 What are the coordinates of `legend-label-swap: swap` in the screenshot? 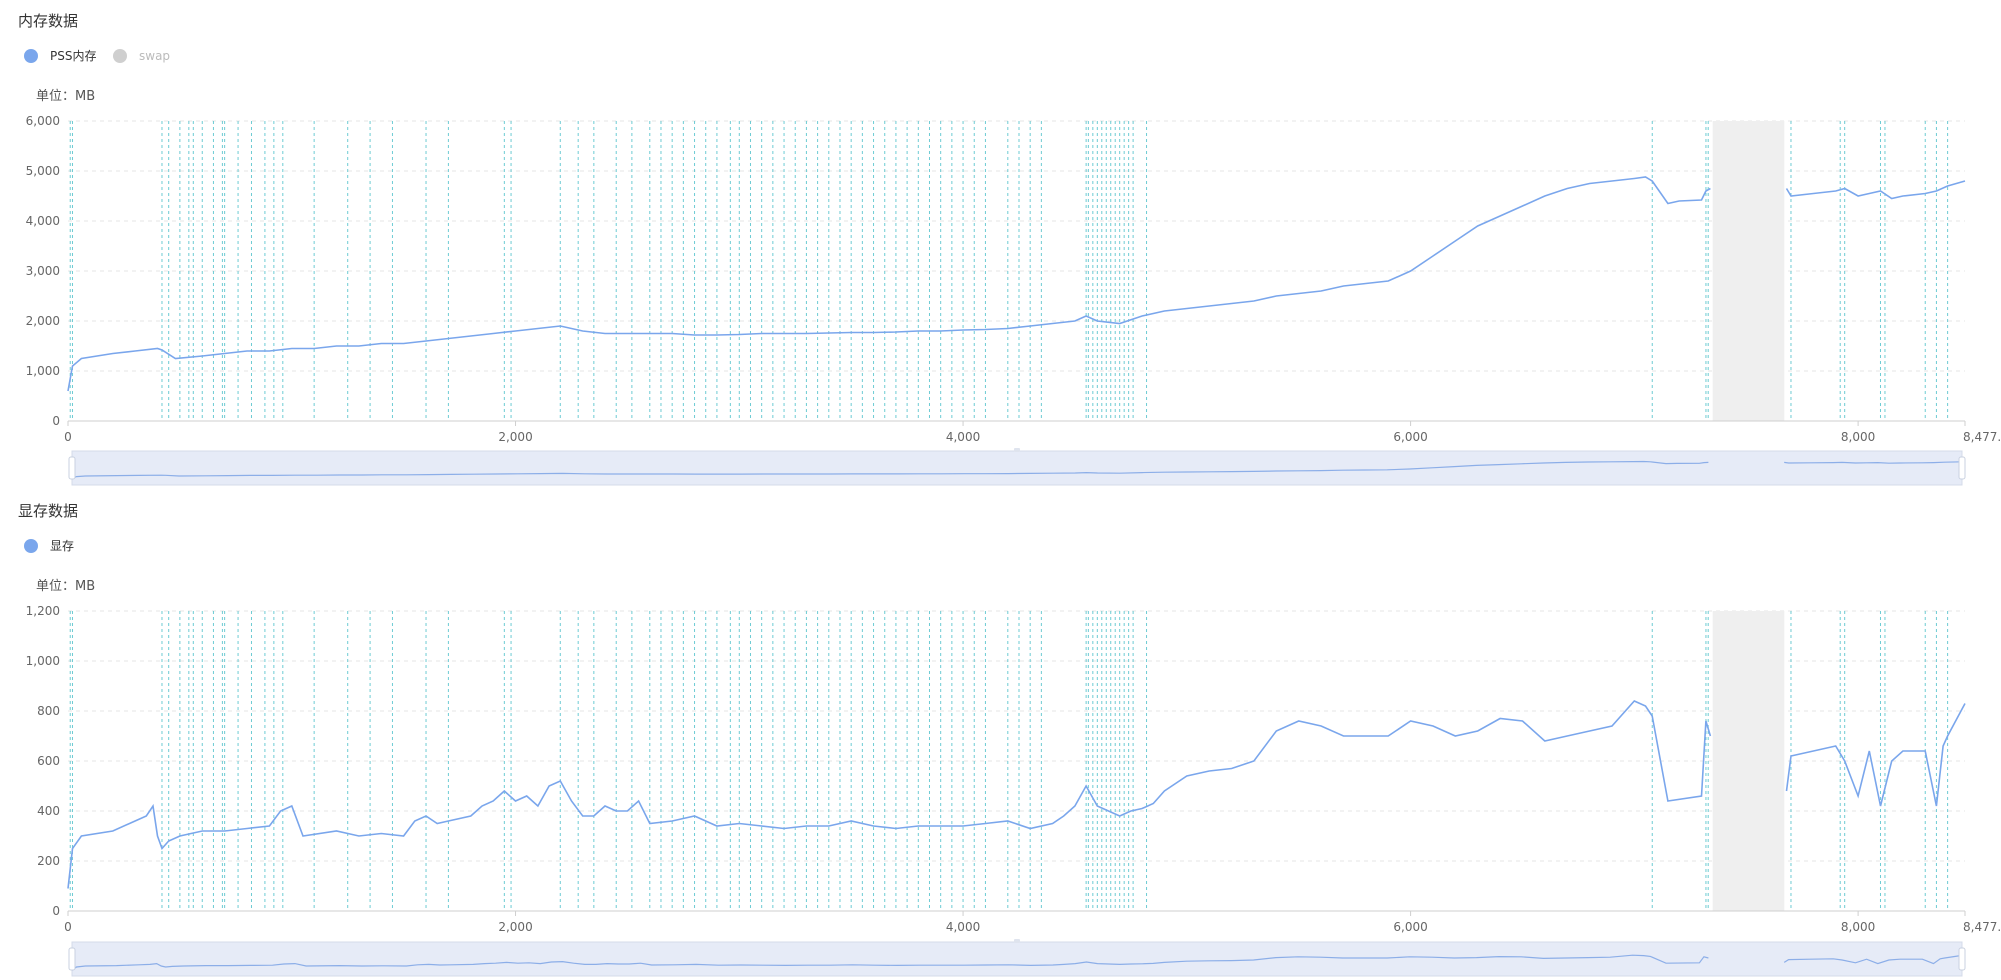 It's located at (154, 56).